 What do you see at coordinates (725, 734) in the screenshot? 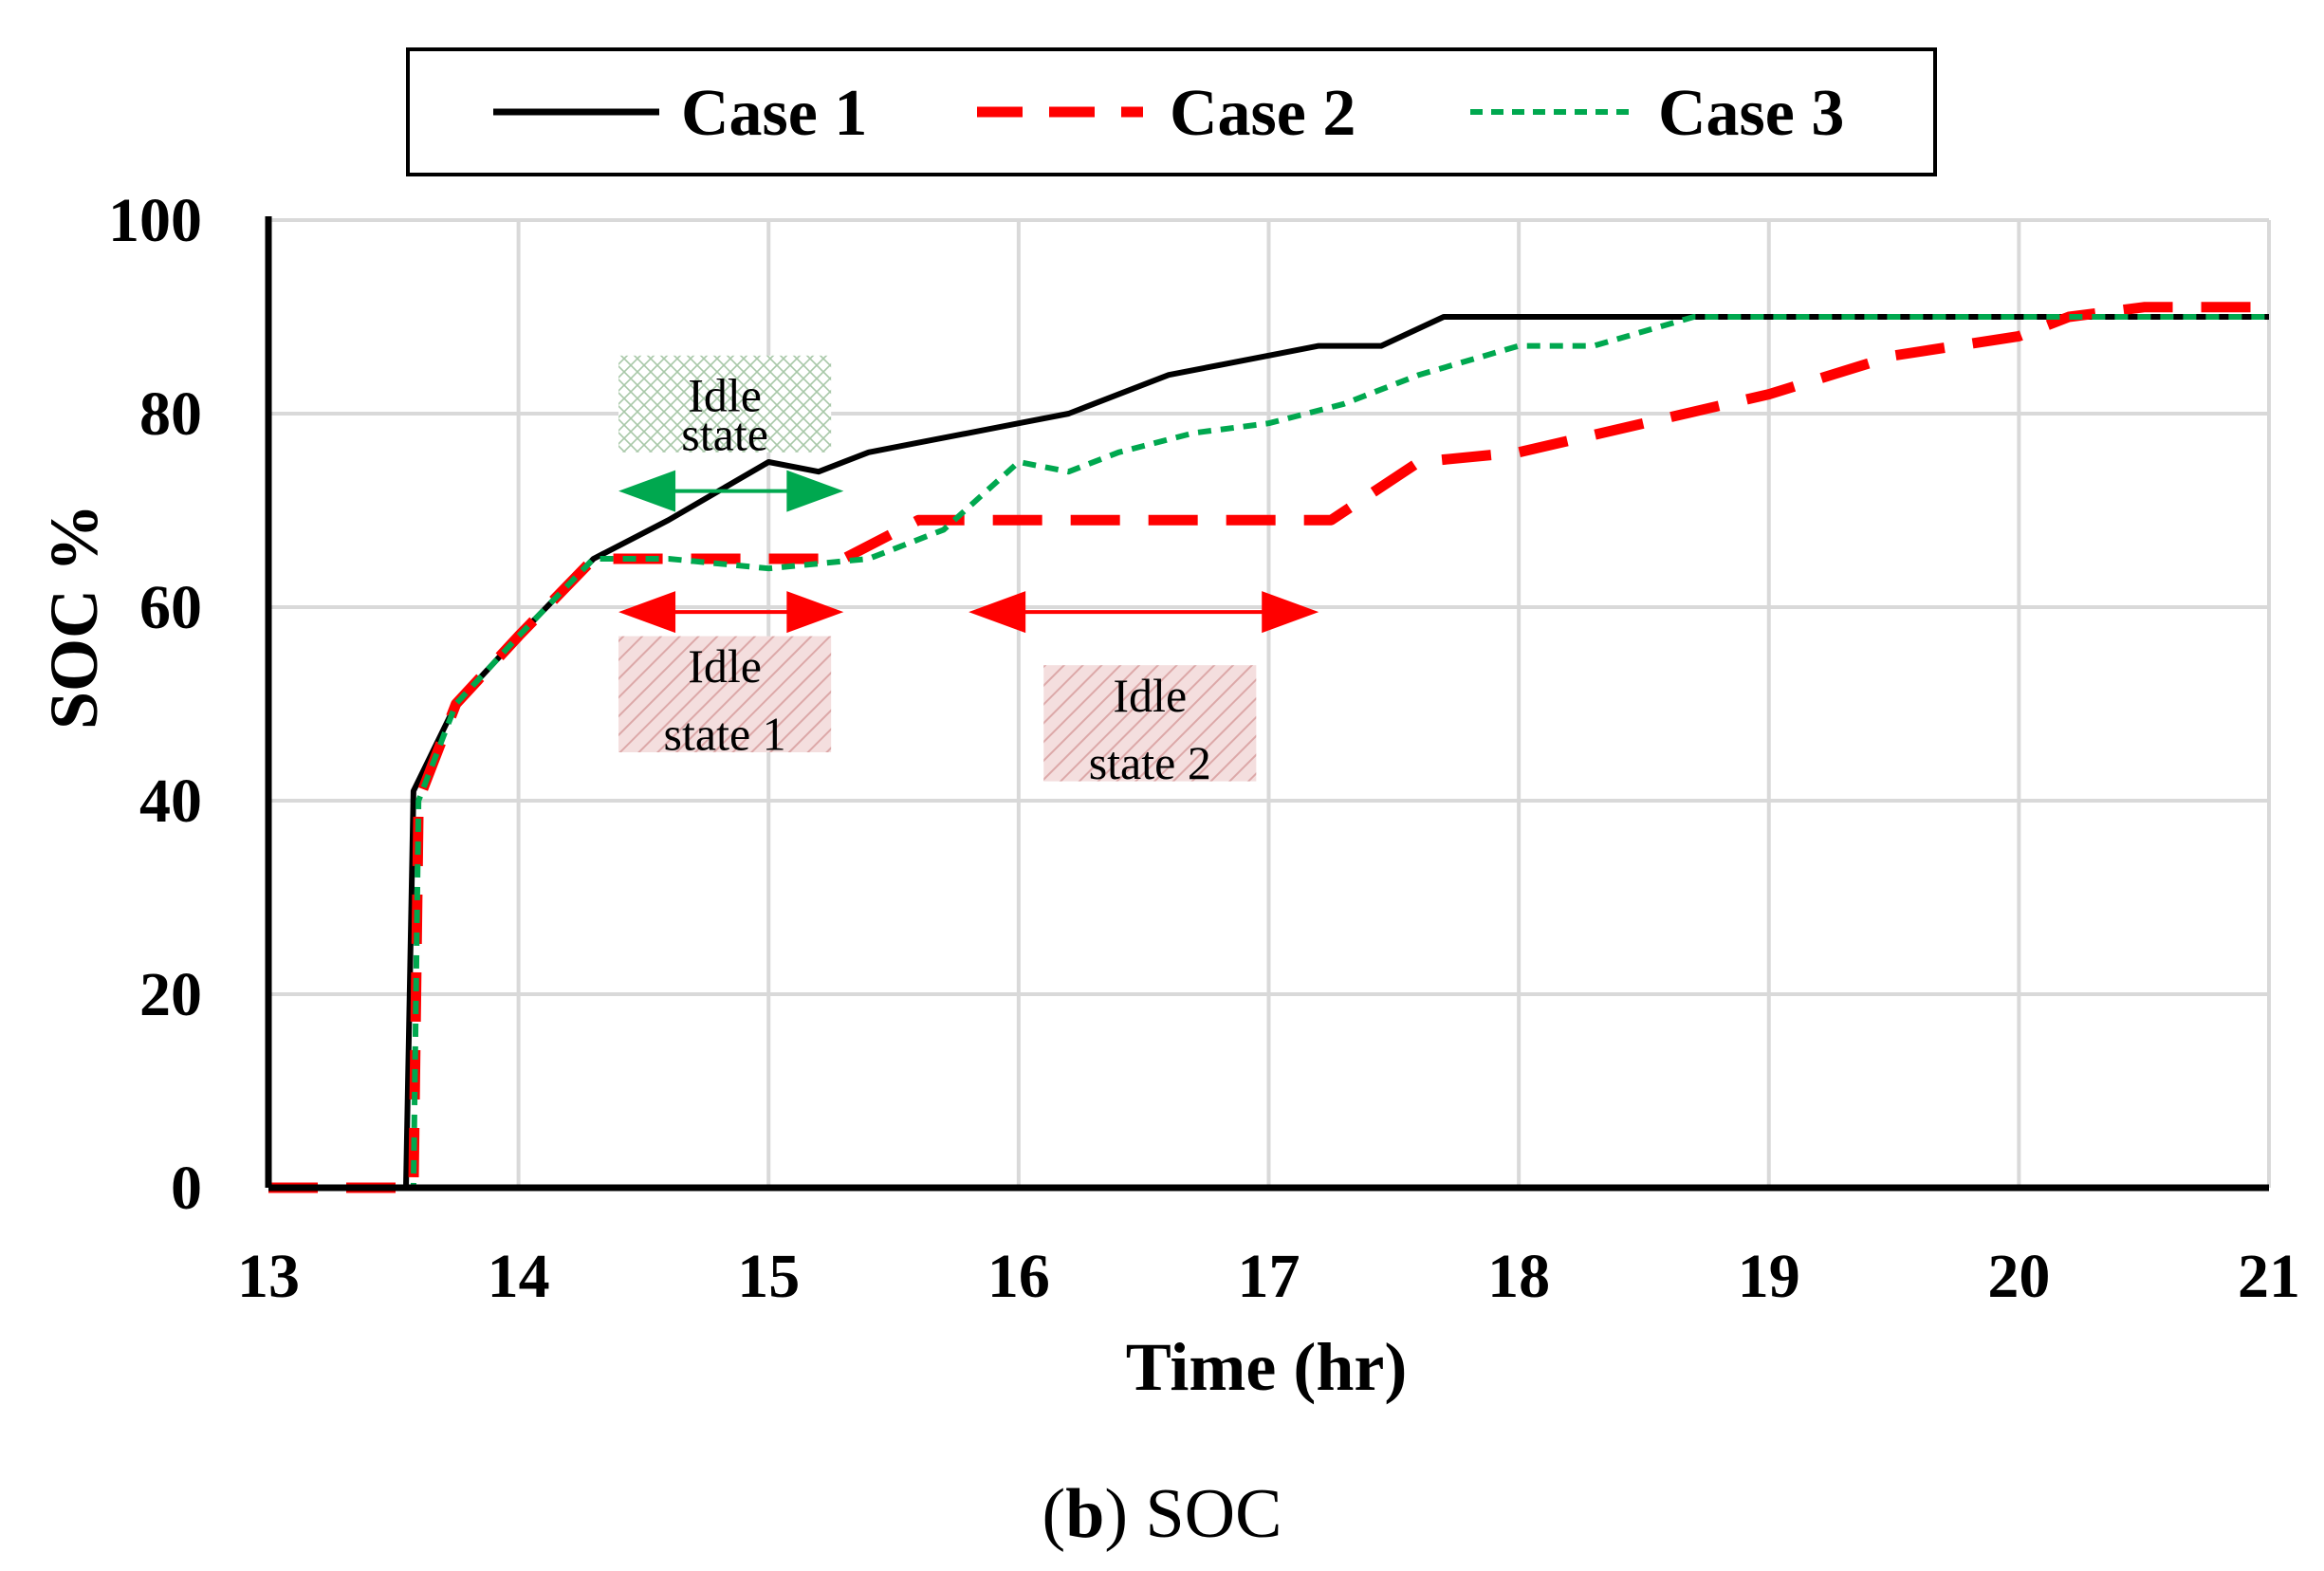
I see `annotation-label-2-line-2: state 1` at bounding box center [725, 734].